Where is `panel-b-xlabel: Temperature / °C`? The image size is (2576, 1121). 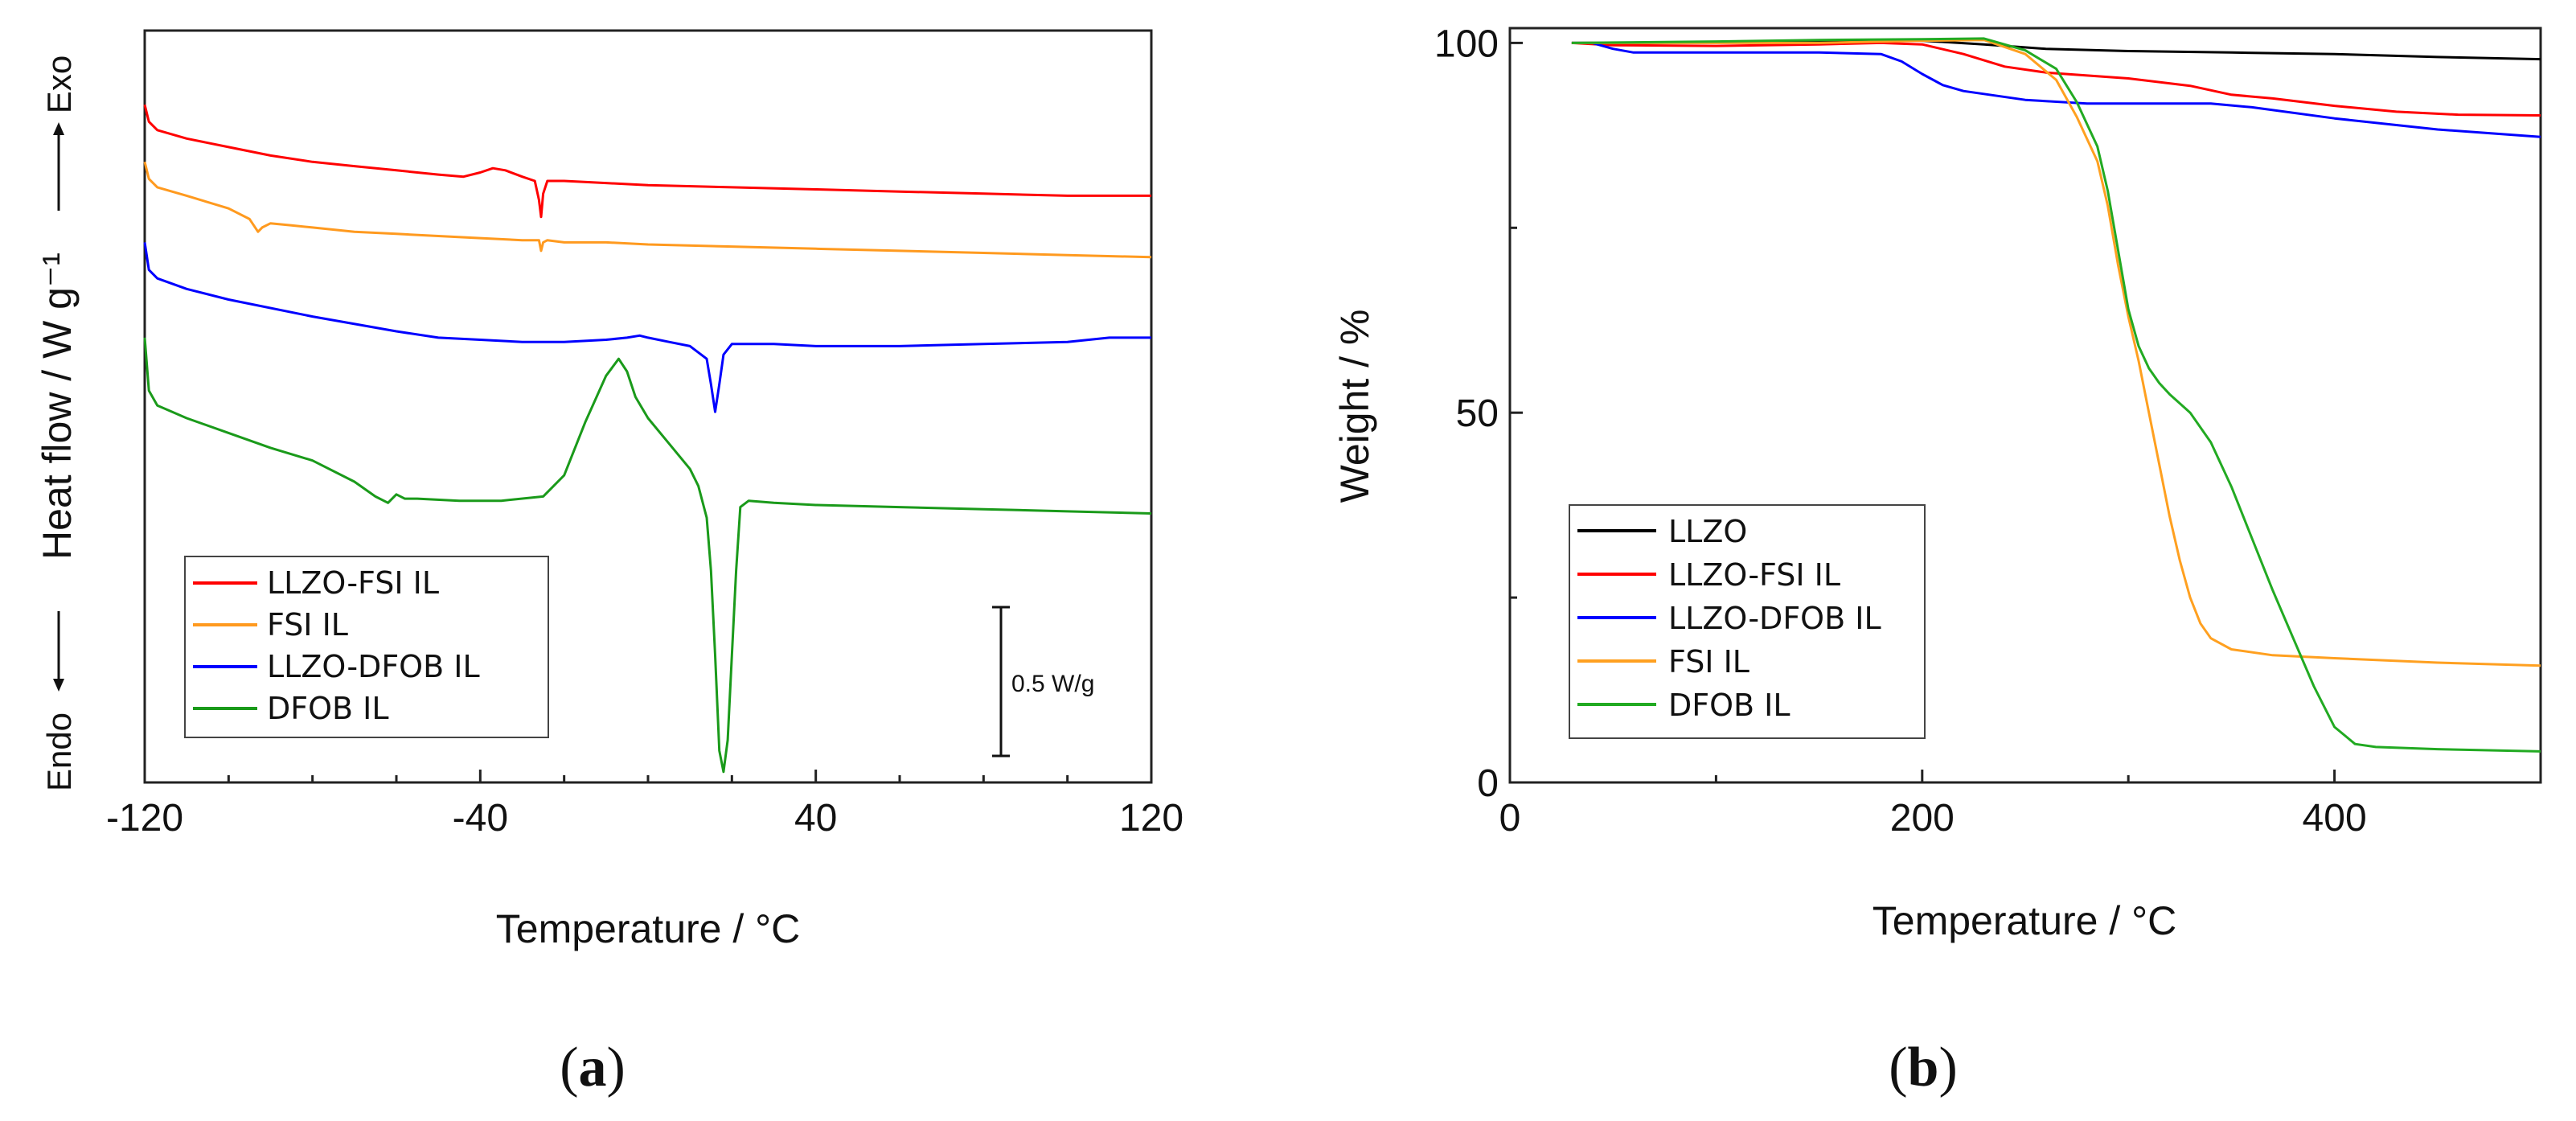
panel-b-xlabel: Temperature / °C is located at coordinates (2024, 920).